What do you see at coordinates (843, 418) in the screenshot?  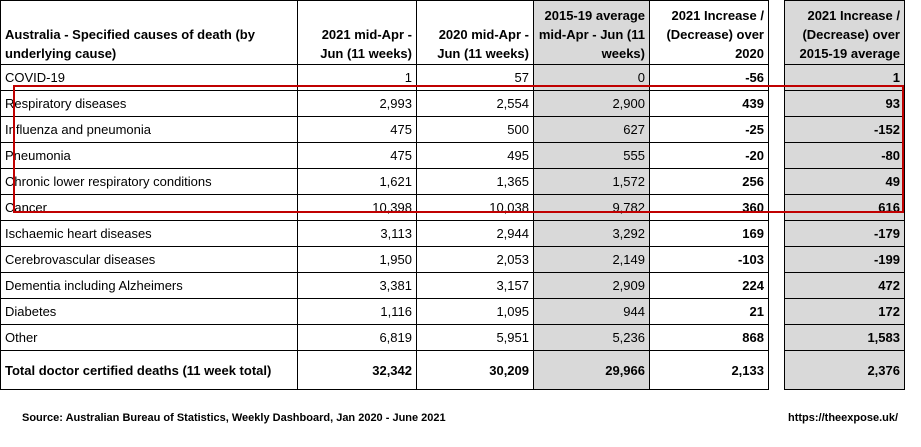 I see `site-url: https://theexpose.uk/` at bounding box center [843, 418].